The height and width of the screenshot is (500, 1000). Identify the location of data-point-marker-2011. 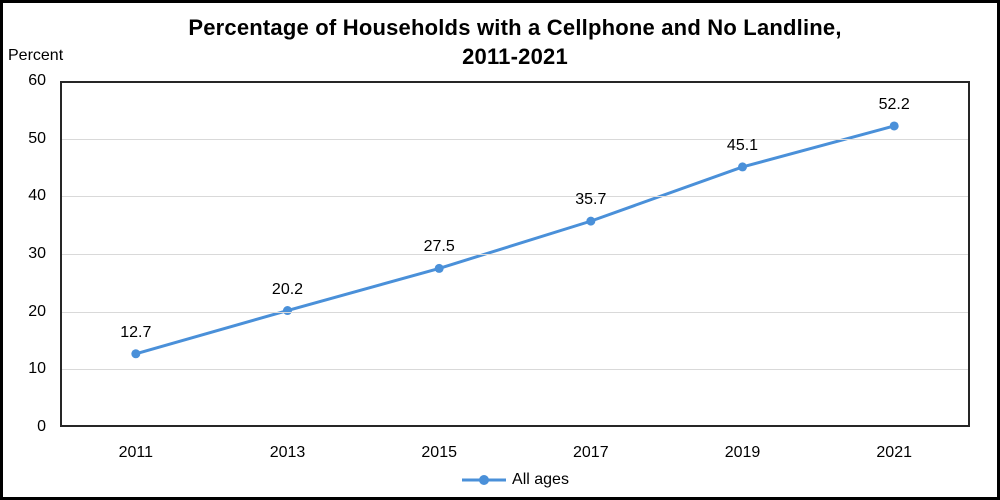
(136, 354).